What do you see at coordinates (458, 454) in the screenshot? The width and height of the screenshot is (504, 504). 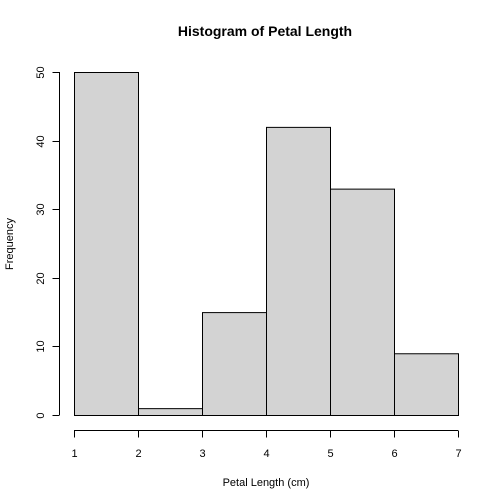 I see `x-tick-label: 7` at bounding box center [458, 454].